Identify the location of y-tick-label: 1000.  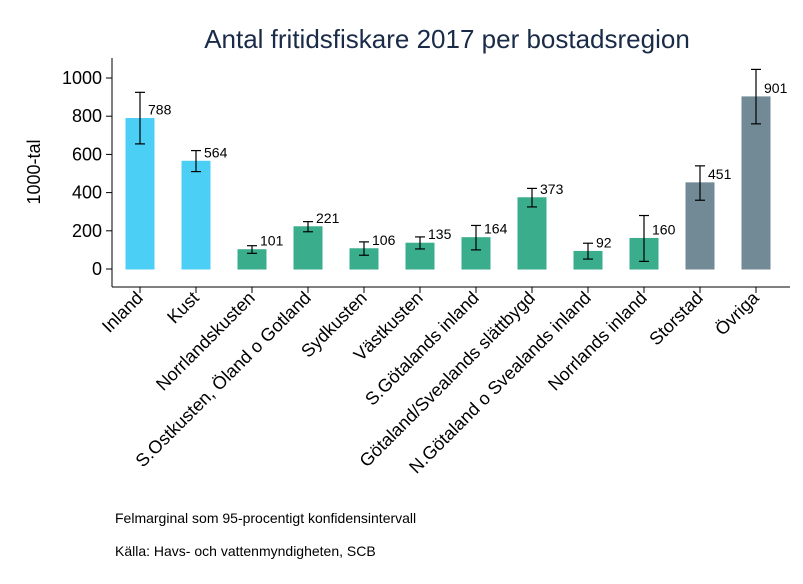
(82, 78).